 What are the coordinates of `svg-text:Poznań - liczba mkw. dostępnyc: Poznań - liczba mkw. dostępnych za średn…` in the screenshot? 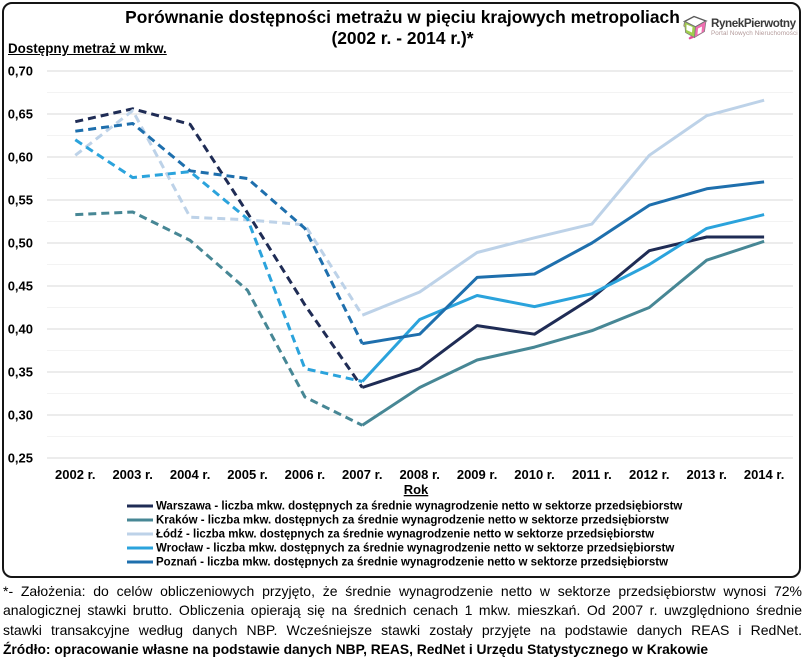 It's located at (412, 563).